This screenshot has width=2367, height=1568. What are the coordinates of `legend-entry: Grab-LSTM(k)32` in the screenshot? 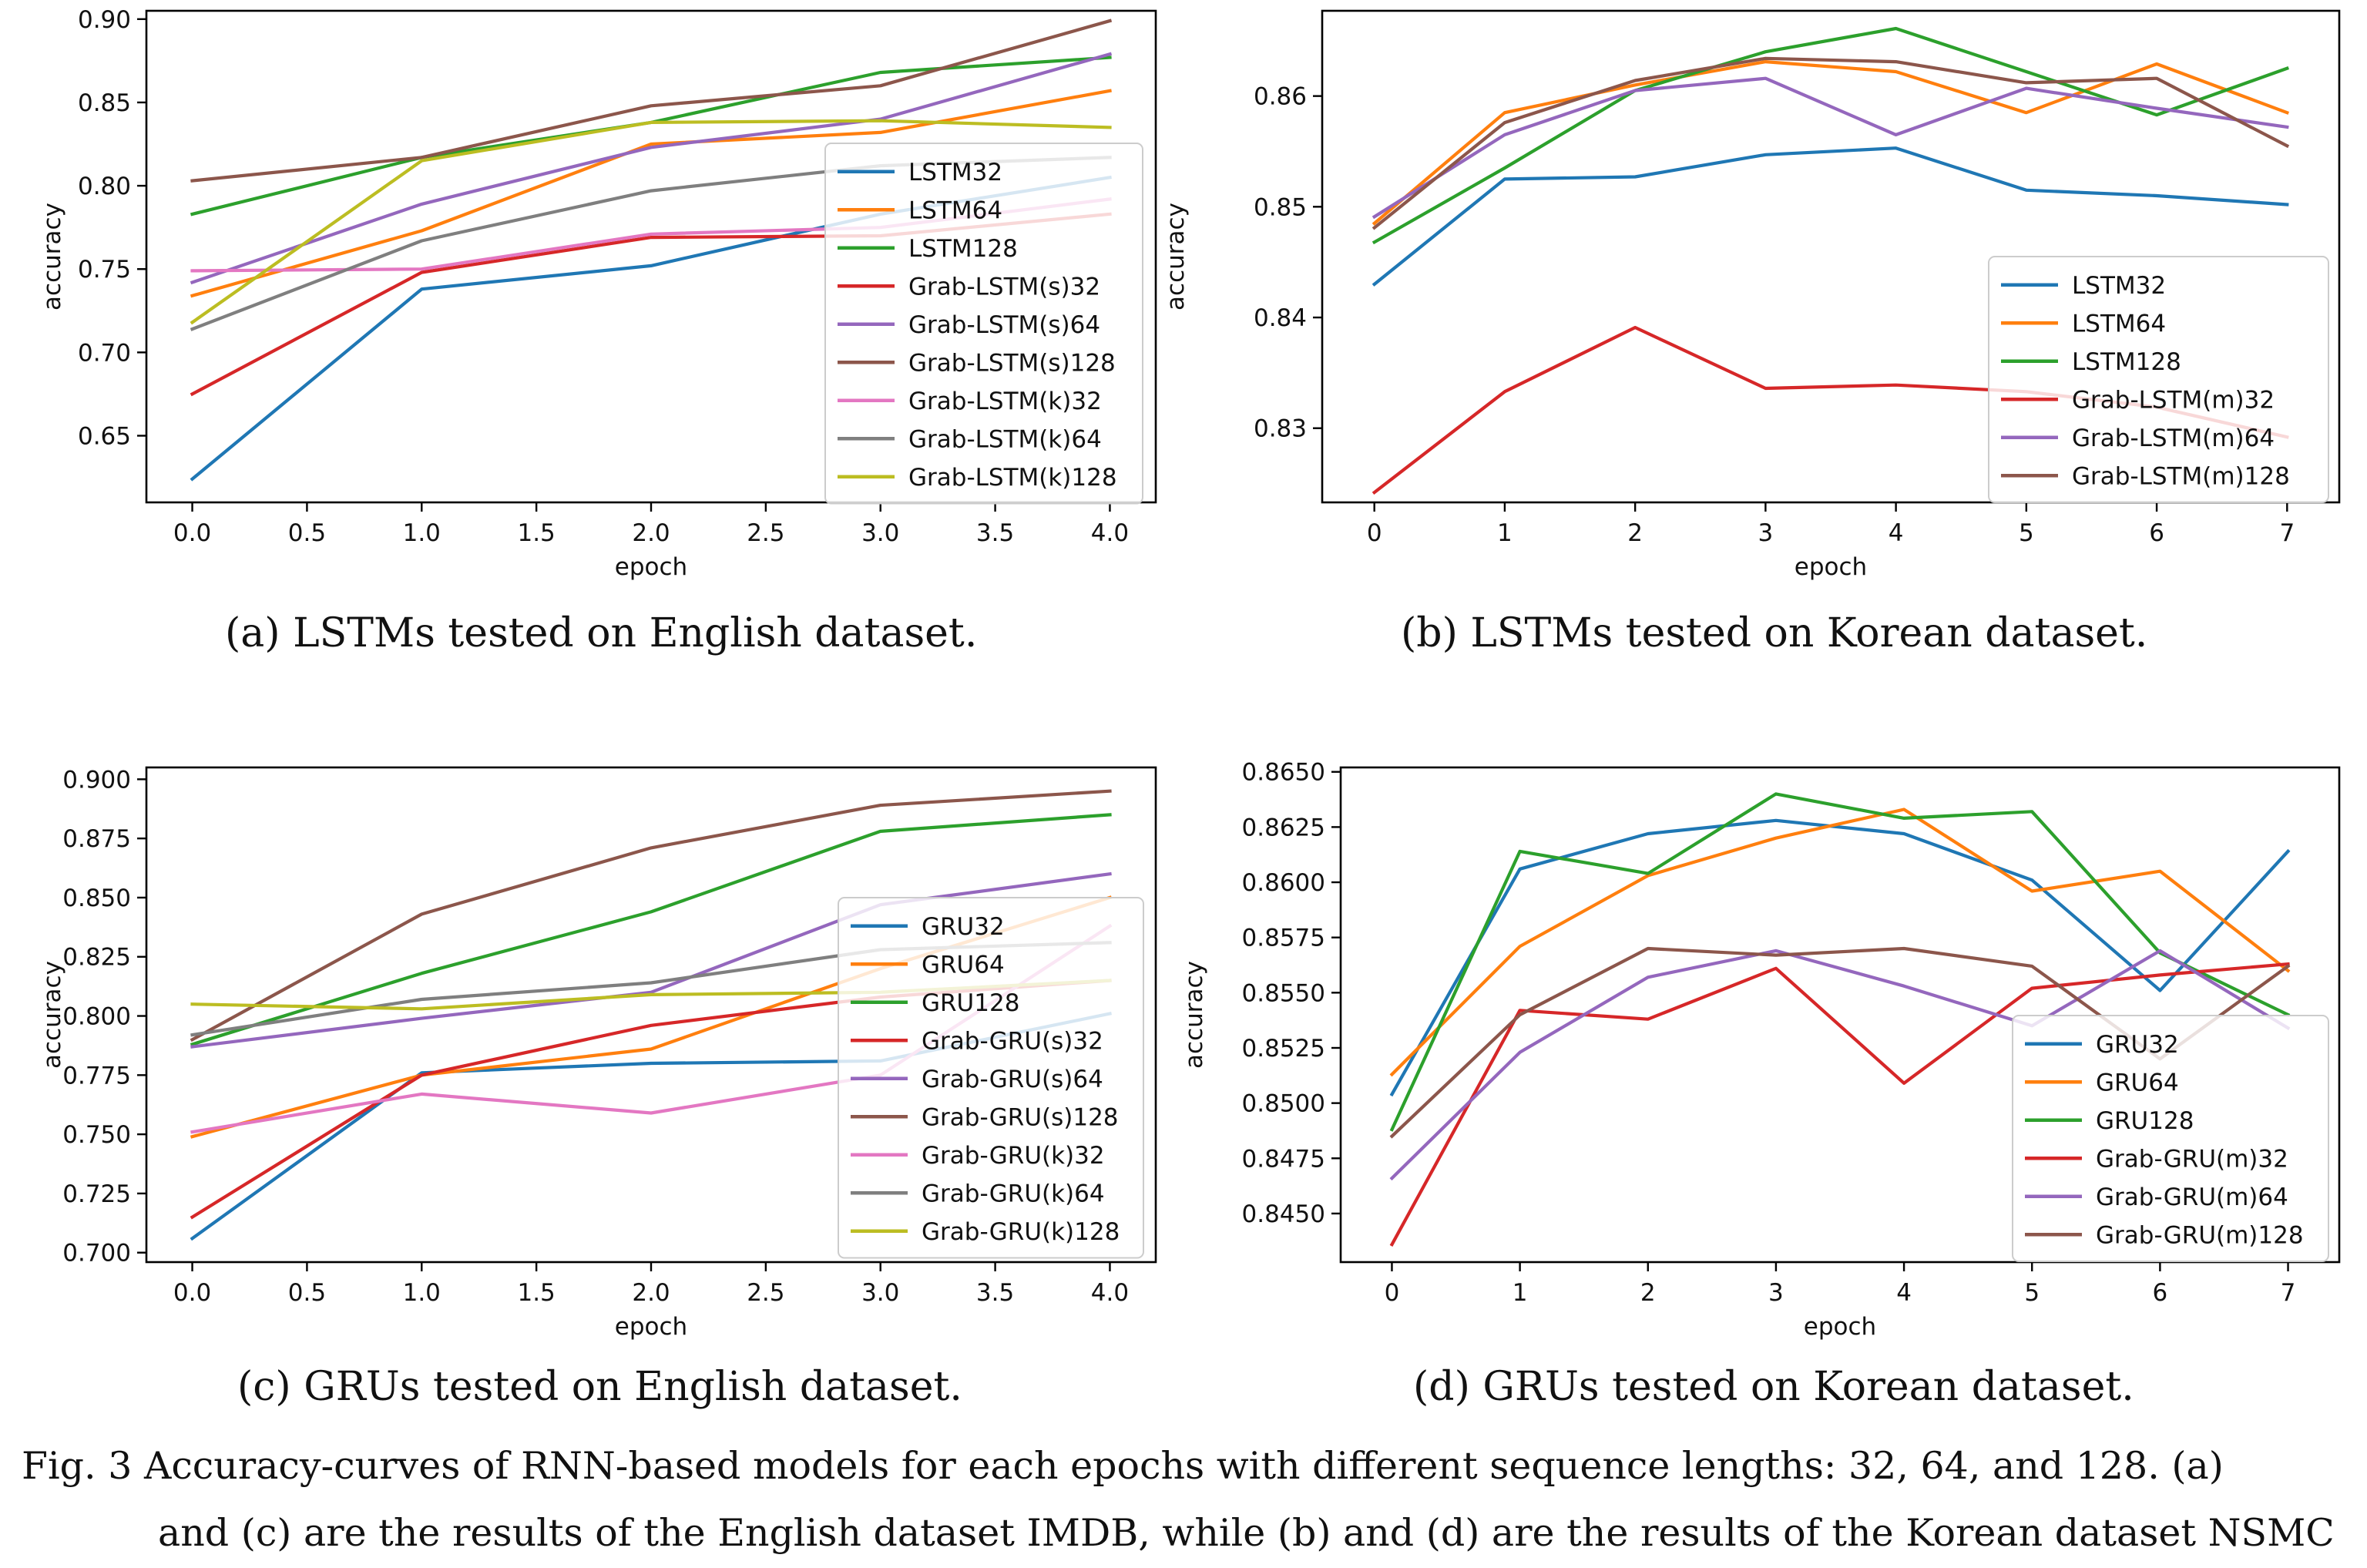 It's located at (1005, 401).